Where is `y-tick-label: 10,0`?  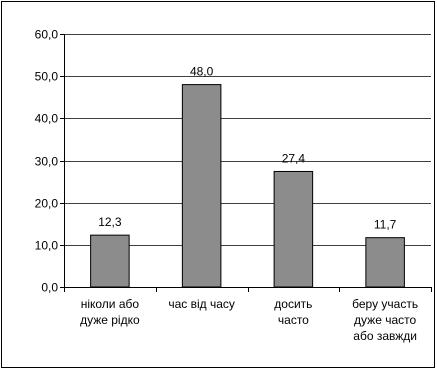
y-tick-label: 10,0 is located at coordinates (47, 246).